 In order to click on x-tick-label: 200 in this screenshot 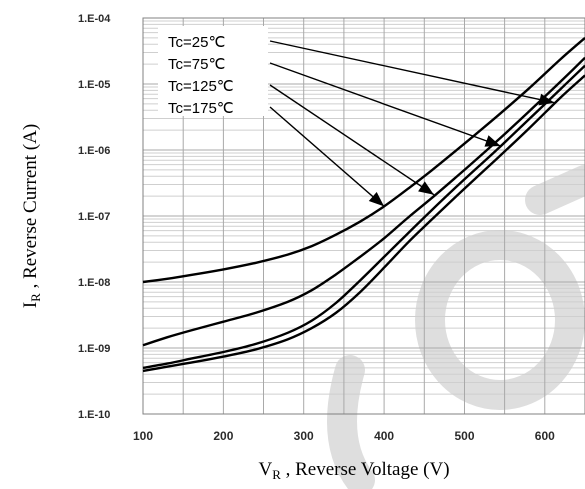, I will do `click(223, 436)`.